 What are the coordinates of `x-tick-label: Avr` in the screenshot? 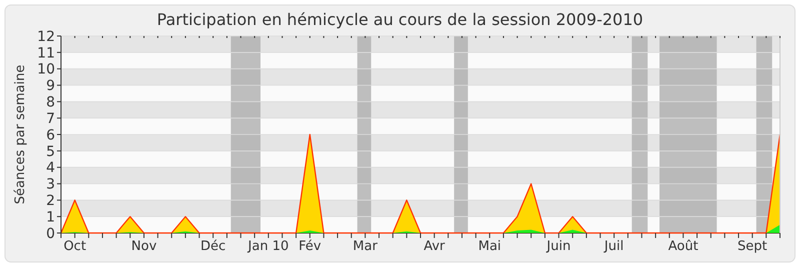 It's located at (435, 246).